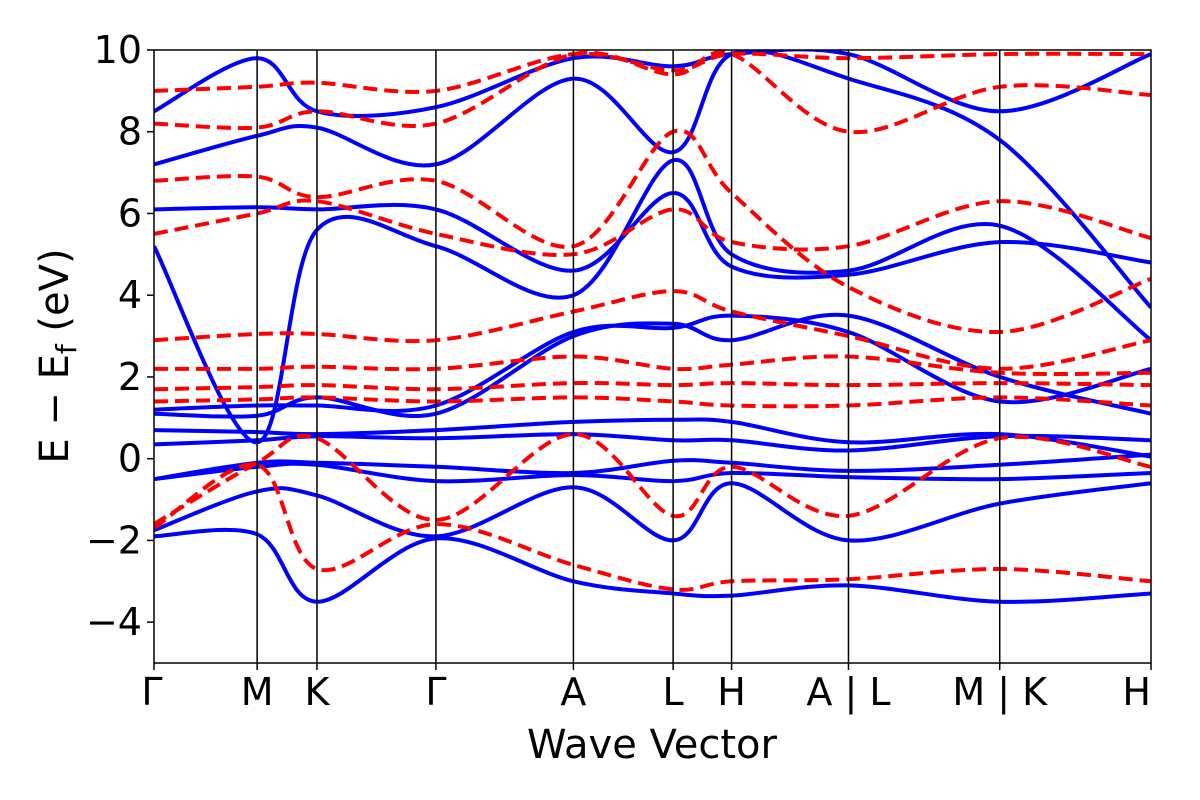 The height and width of the screenshot is (800, 1200). I want to click on x-tick-label-1: M, so click(257, 692).